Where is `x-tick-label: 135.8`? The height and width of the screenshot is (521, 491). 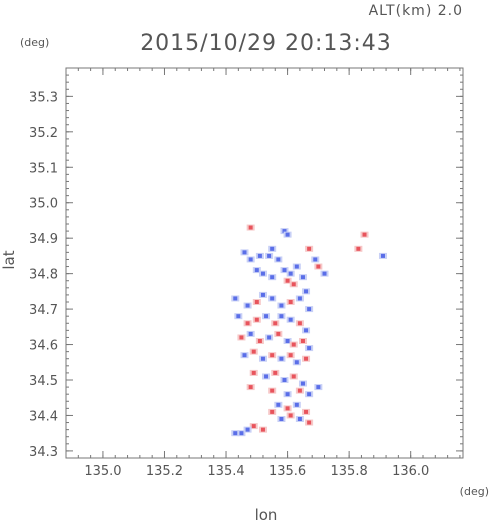 x-tick-label: 135.8 is located at coordinates (349, 471).